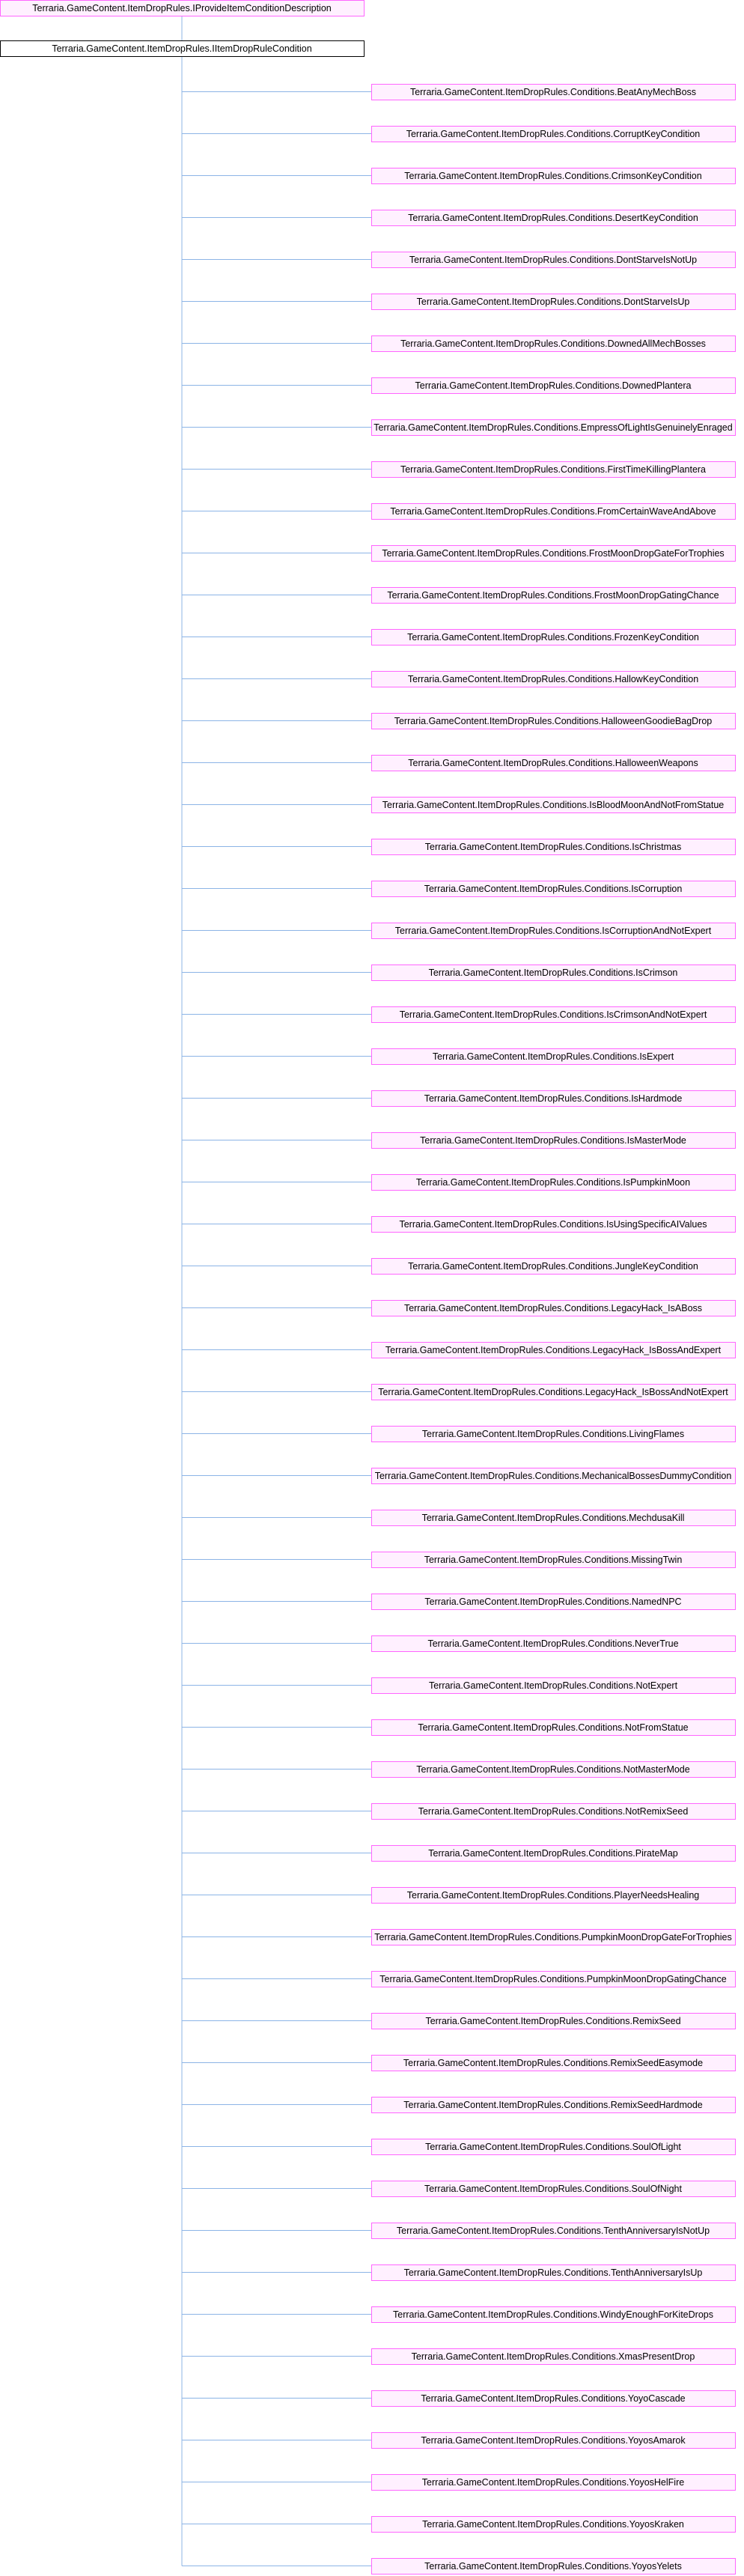  I want to click on base-box, so click(182, 48).